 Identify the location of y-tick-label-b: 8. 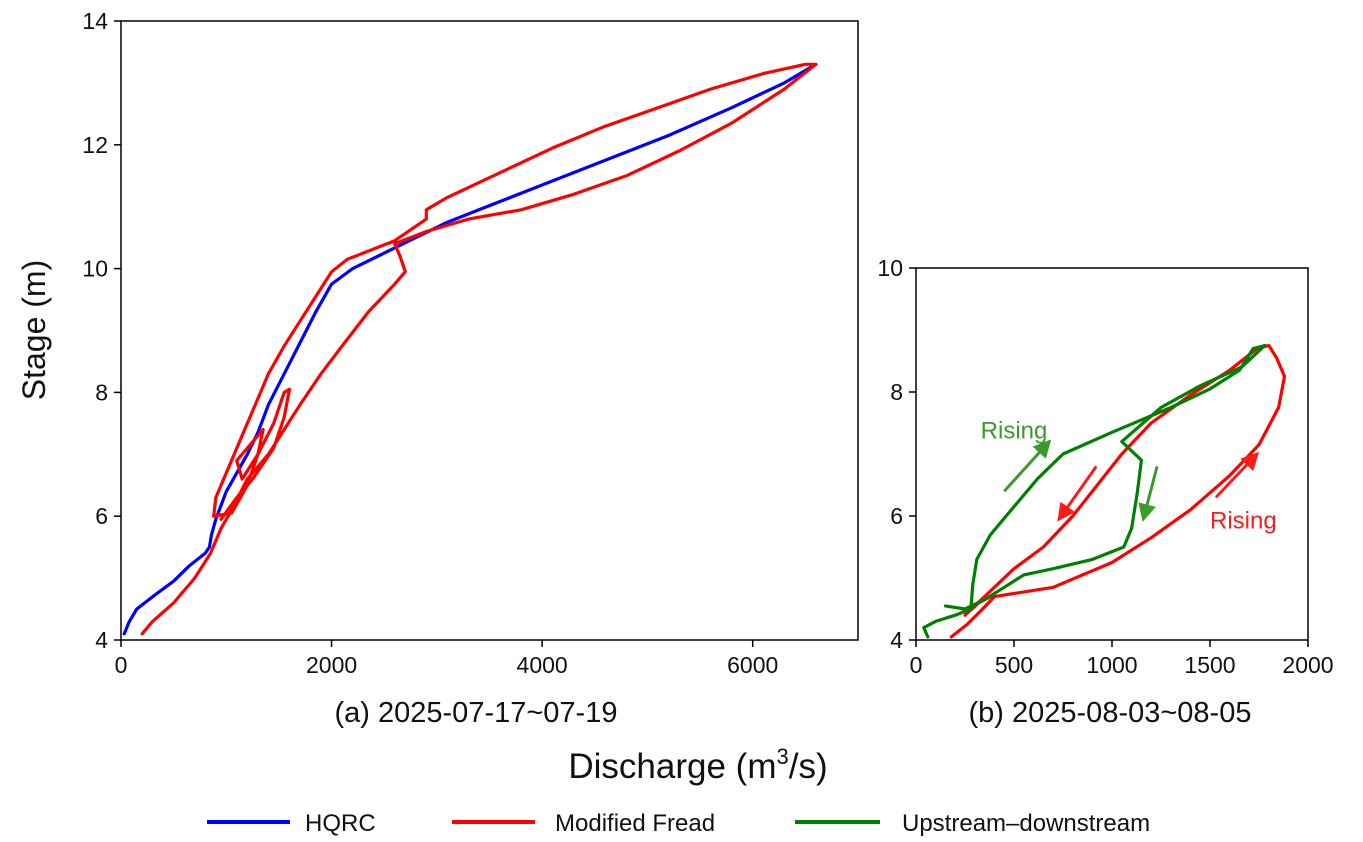
(896, 392).